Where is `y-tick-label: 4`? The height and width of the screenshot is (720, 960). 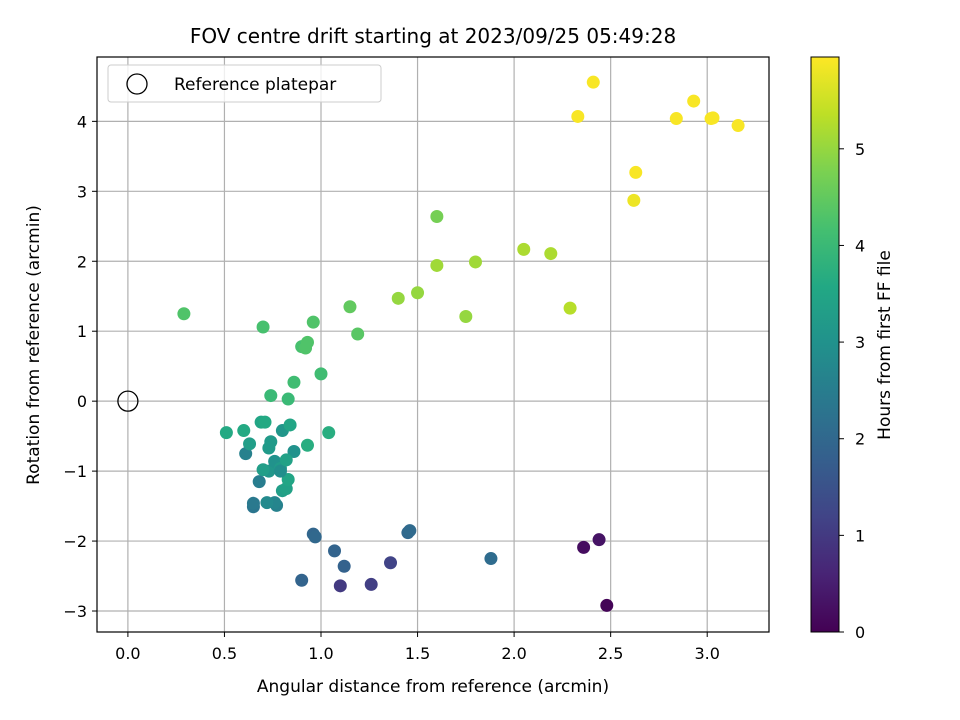 y-tick-label: 4 is located at coordinates (82, 121).